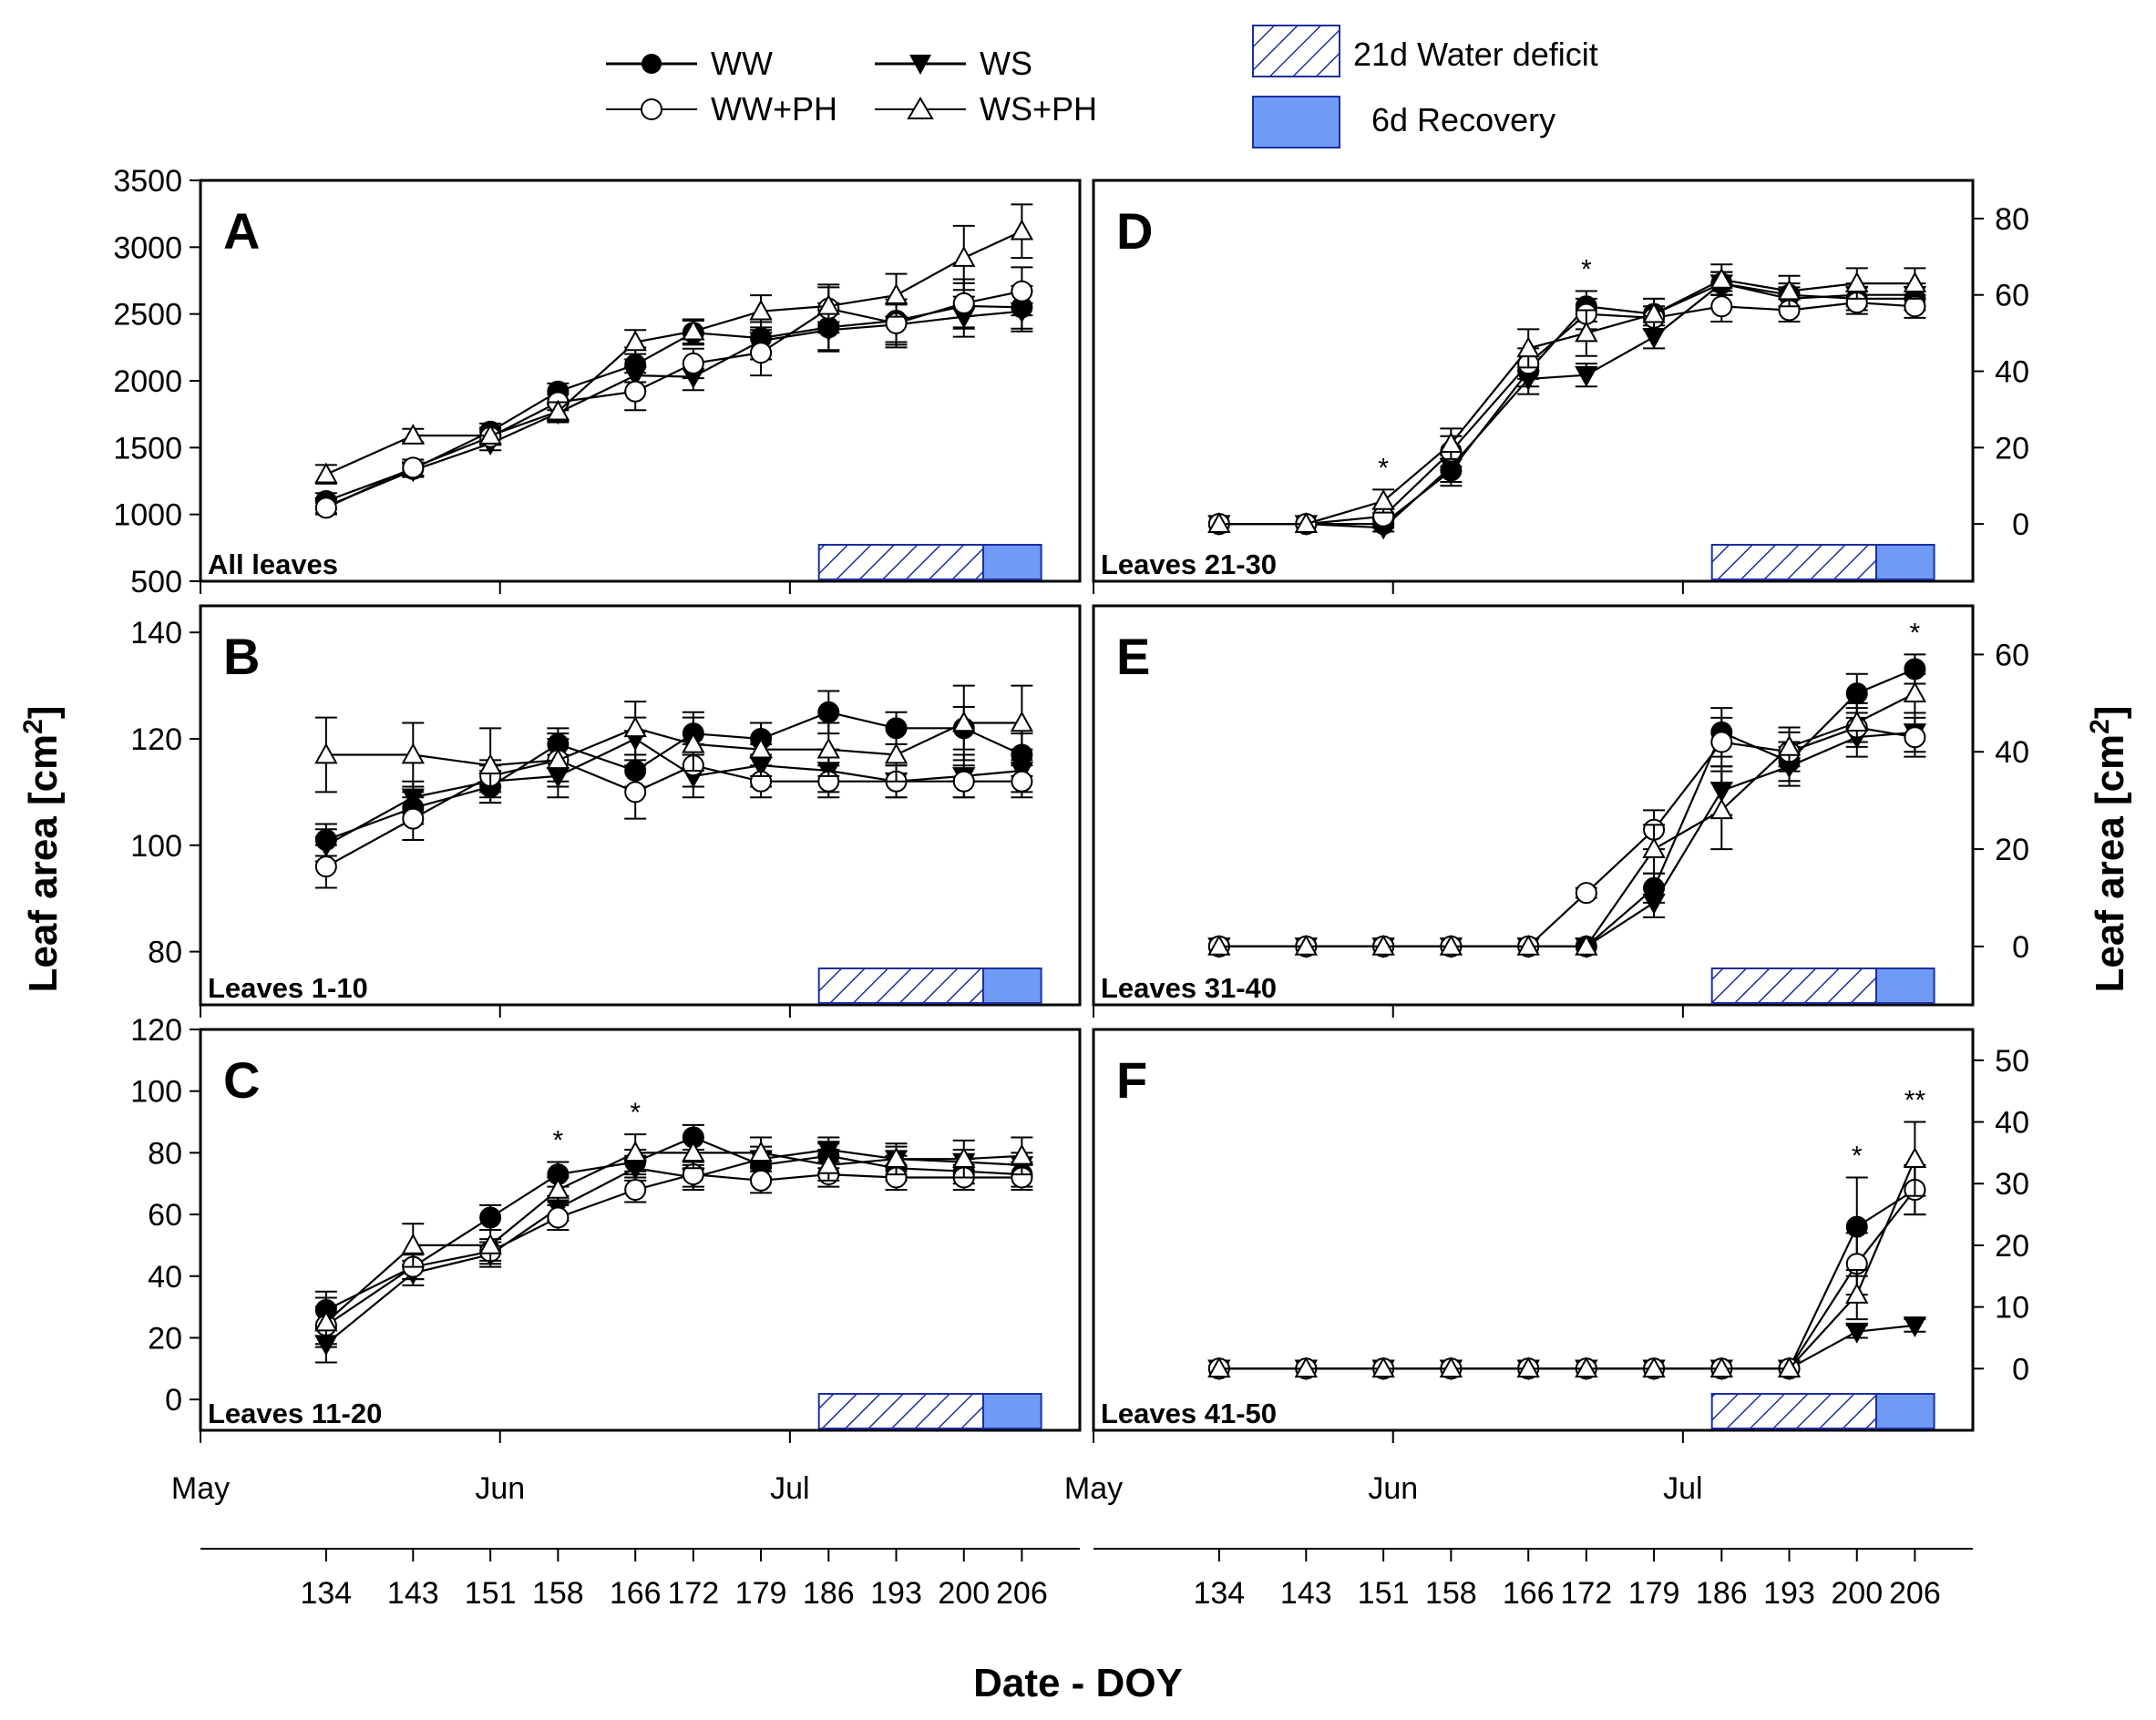 This screenshot has width=2156, height=1720. I want to click on doy-tick-label: 193, so click(896, 1594).